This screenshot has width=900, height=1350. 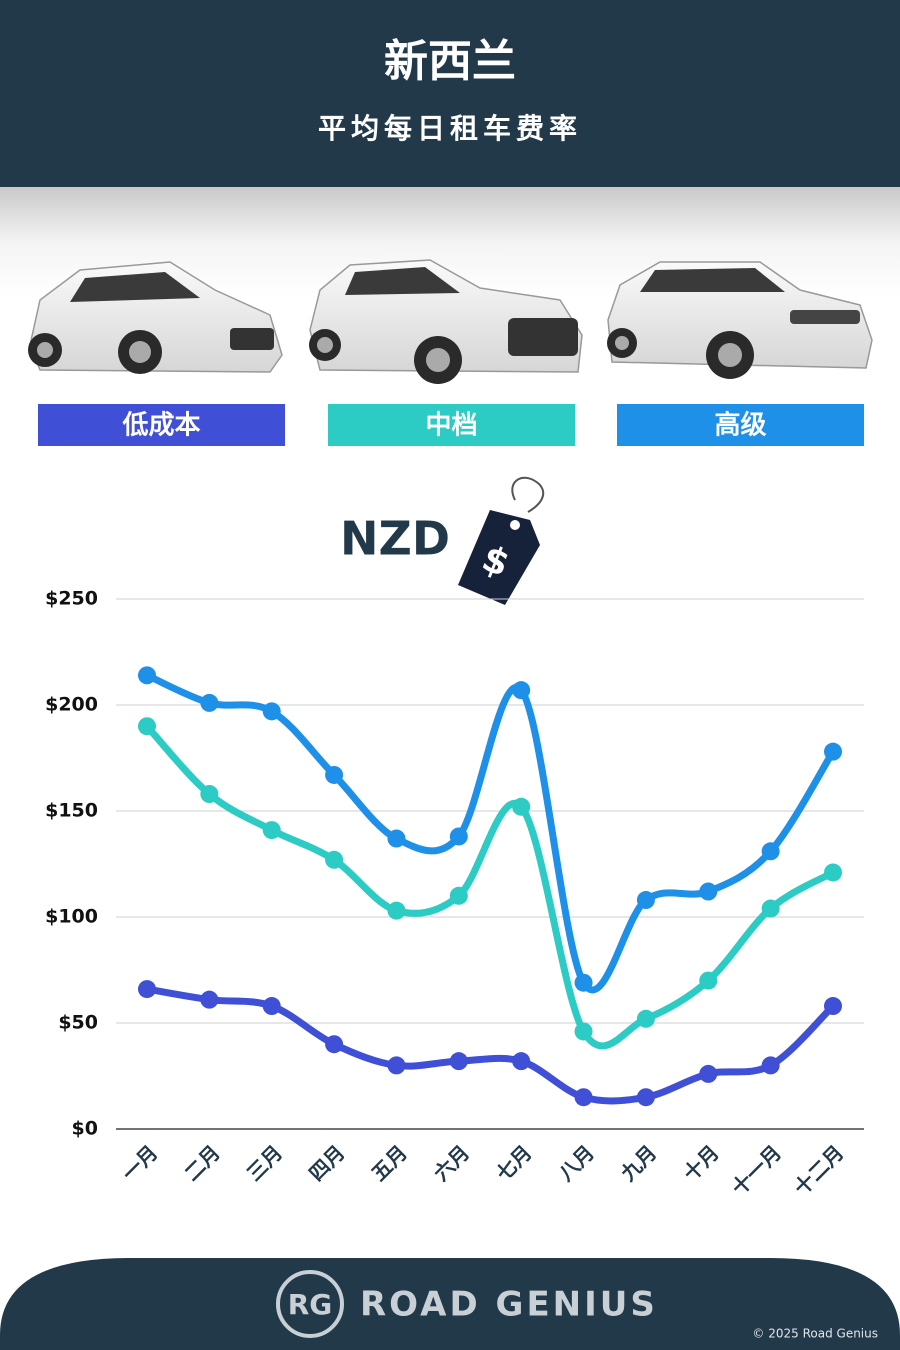 I want to click on x-tick-label: 六月, so click(x=451, y=1162).